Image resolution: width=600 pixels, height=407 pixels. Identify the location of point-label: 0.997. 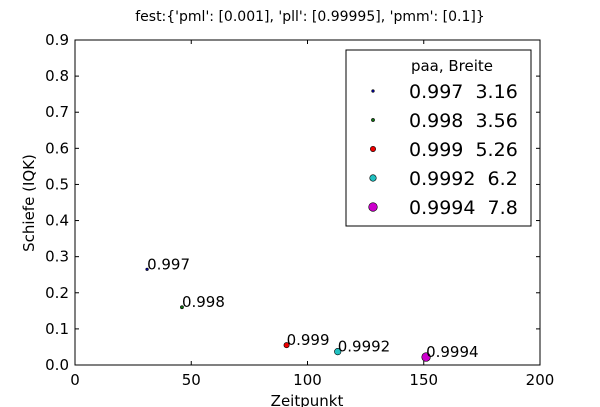
(168, 264).